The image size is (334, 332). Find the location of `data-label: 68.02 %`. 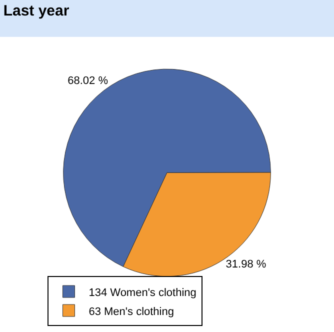

data-label: 68.02 % is located at coordinates (88, 81).